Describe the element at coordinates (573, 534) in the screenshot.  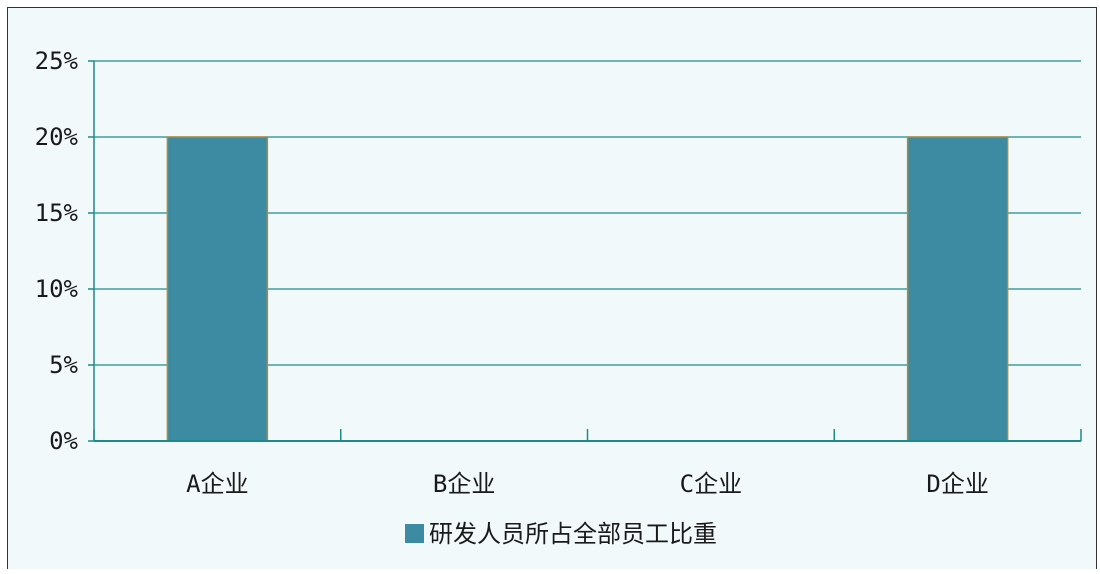
I see `legend-label: 研发人员所占全部员工比重` at that location.